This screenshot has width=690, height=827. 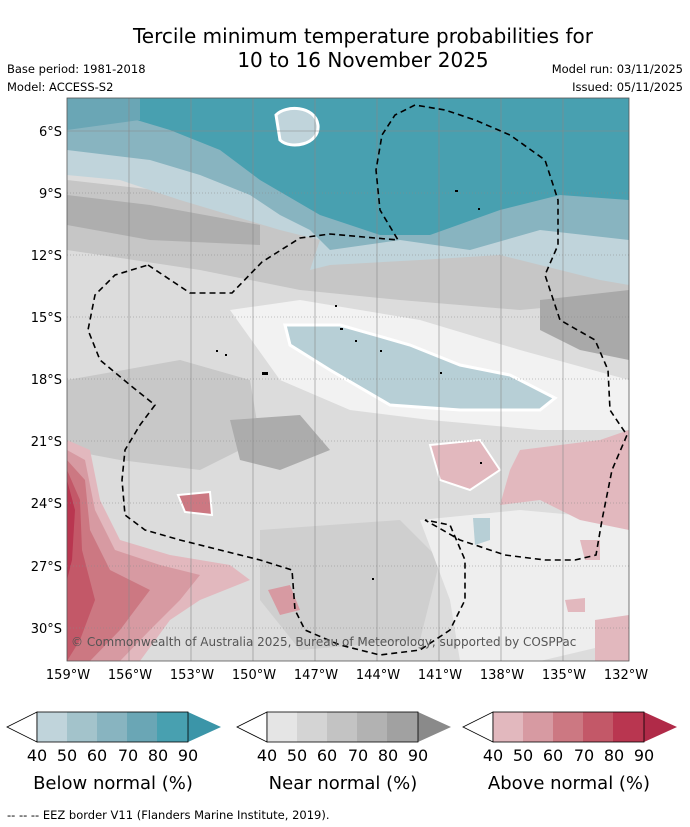 I want to click on lat-label: 6°S, so click(x=50, y=132).